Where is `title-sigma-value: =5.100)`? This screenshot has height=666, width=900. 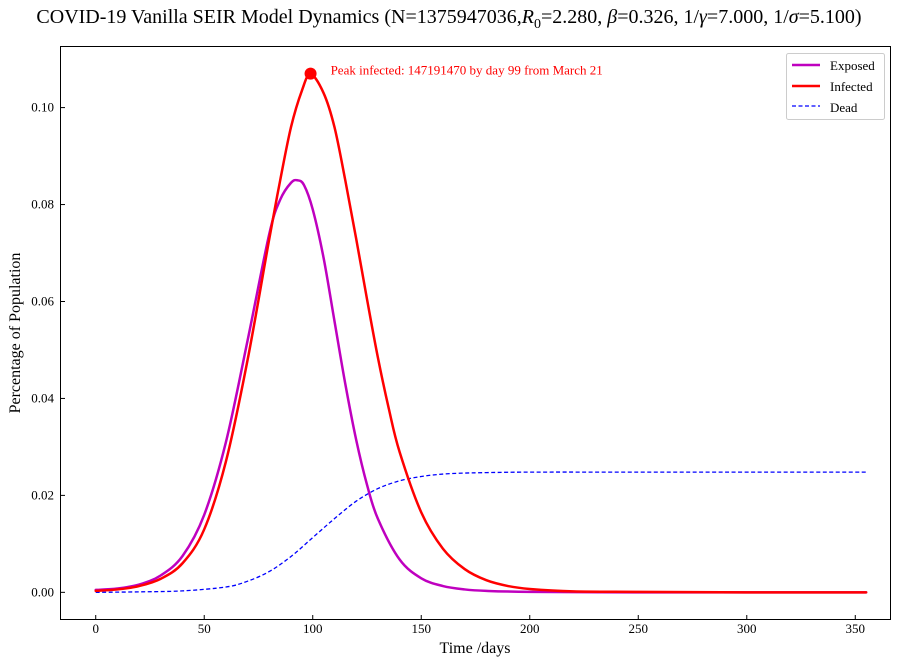 title-sigma-value: =5.100) is located at coordinates (830, 17).